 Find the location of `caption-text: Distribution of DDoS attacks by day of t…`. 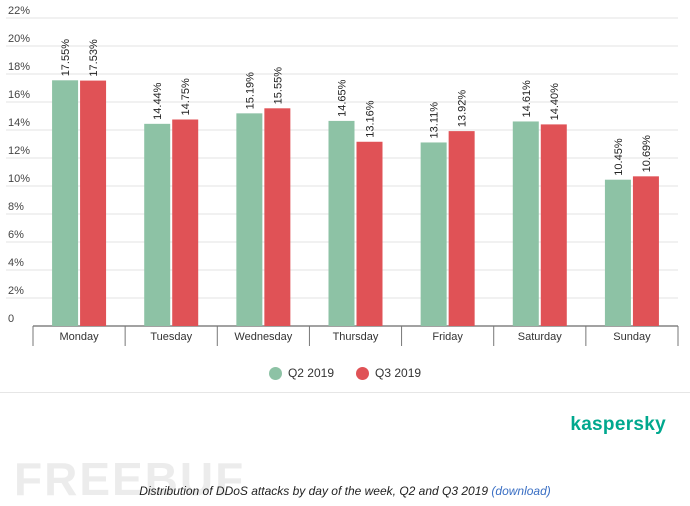

caption-text: Distribution of DDoS attacks by day of t… is located at coordinates (314, 491).